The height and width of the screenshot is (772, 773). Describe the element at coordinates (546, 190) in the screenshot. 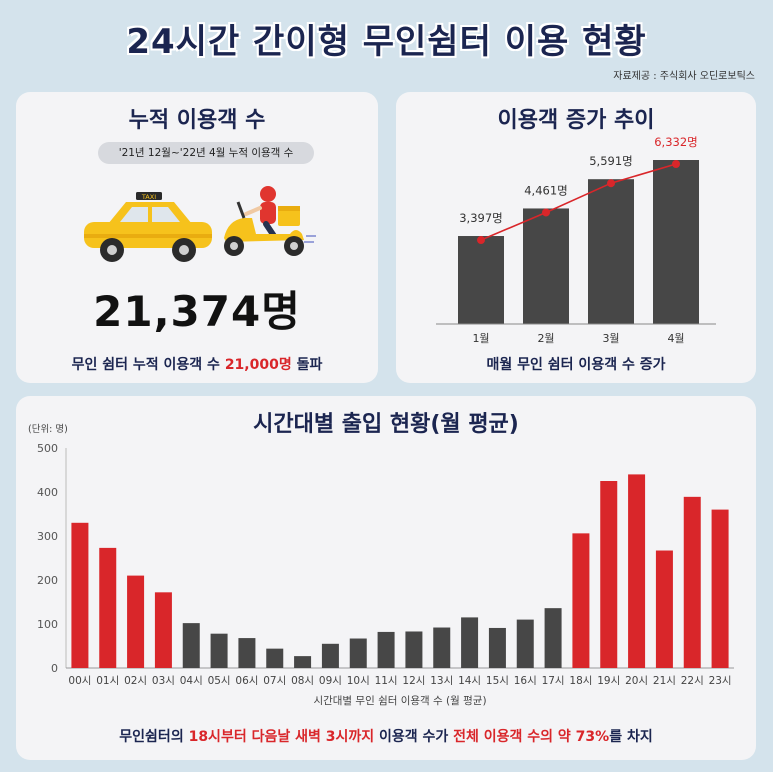

I see `trend-value-label: 4,461명` at that location.